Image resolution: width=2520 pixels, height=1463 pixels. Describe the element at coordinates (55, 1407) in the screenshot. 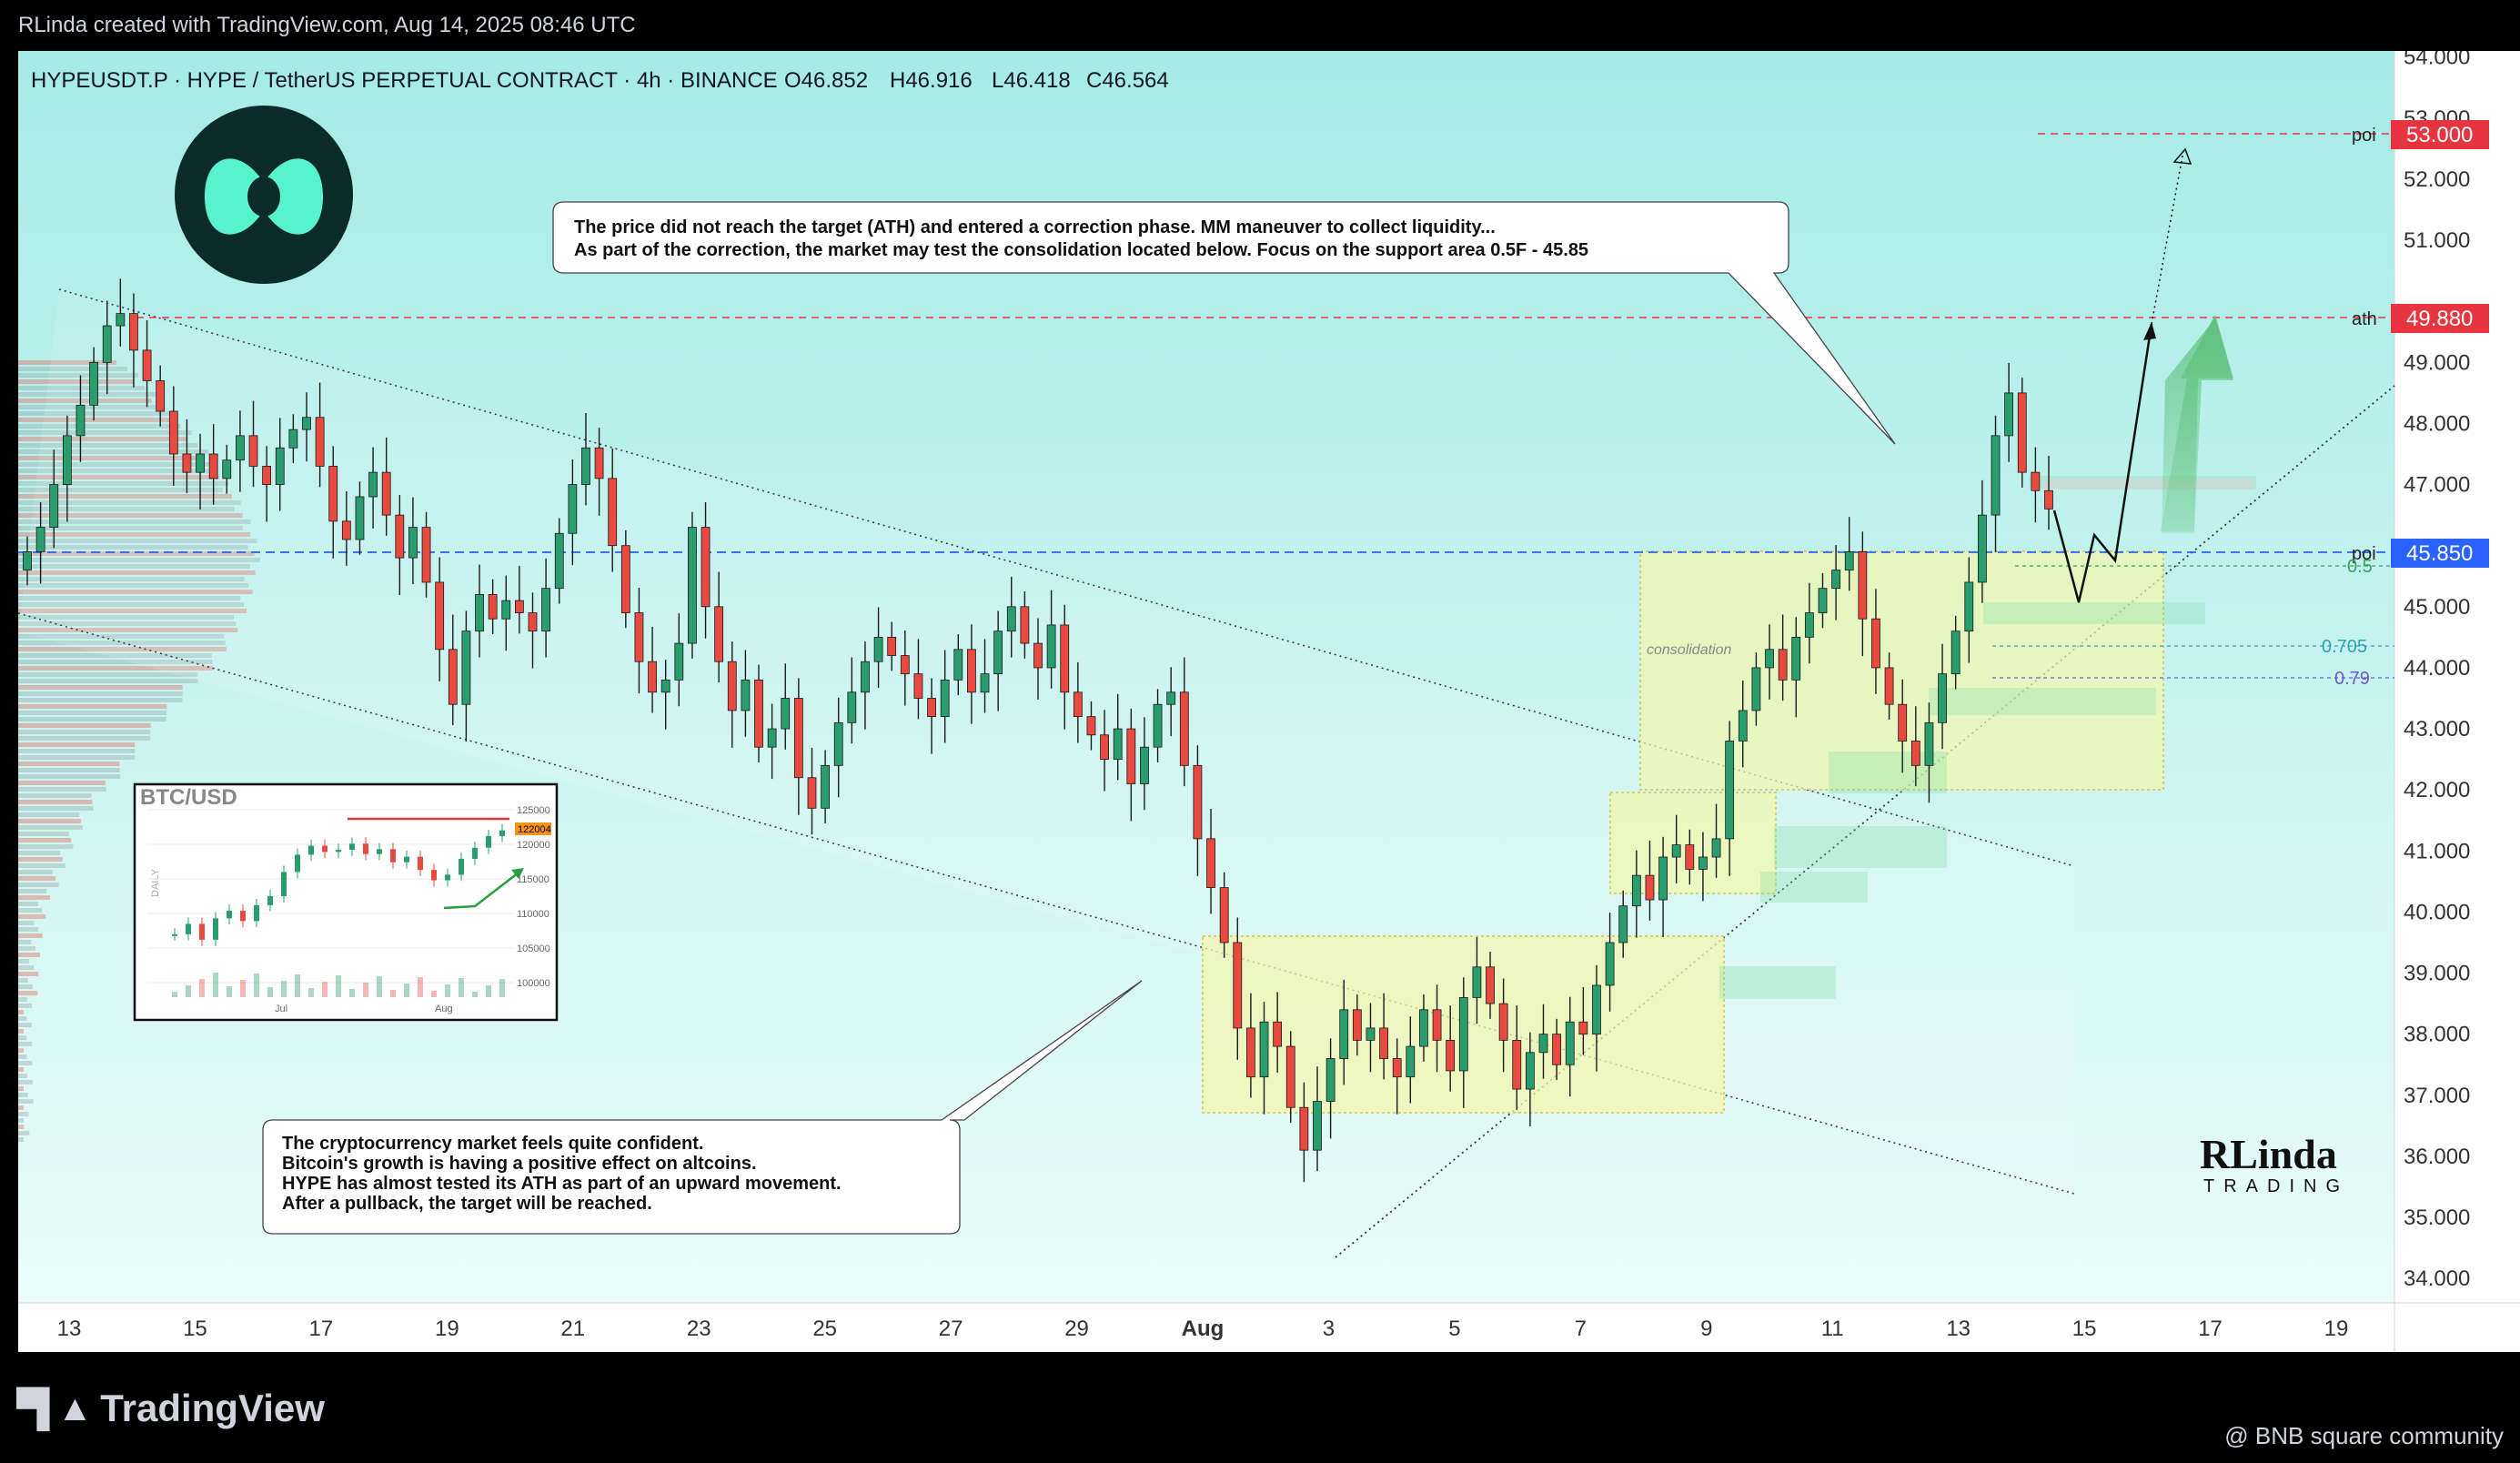

I see `tradingview-logo-icon: ▀▌▲` at that location.